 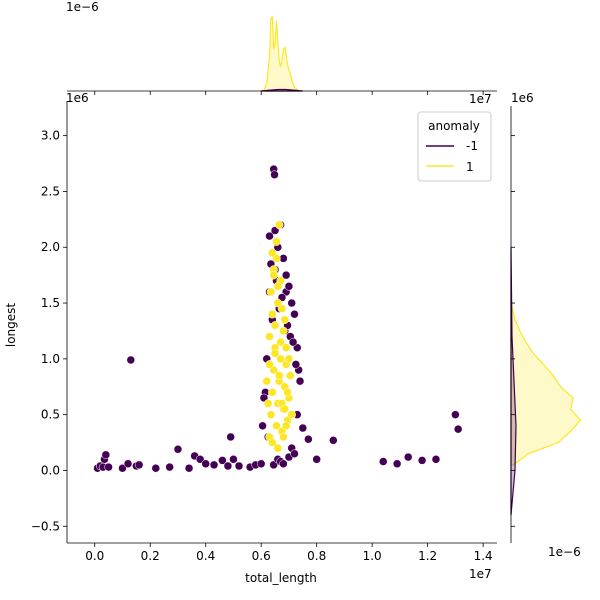 I want to click on y-axis-ticks: −0.5 0.0 0.5 1.0 1.5 2.0 2.5 3.0, so click(x=49, y=331).